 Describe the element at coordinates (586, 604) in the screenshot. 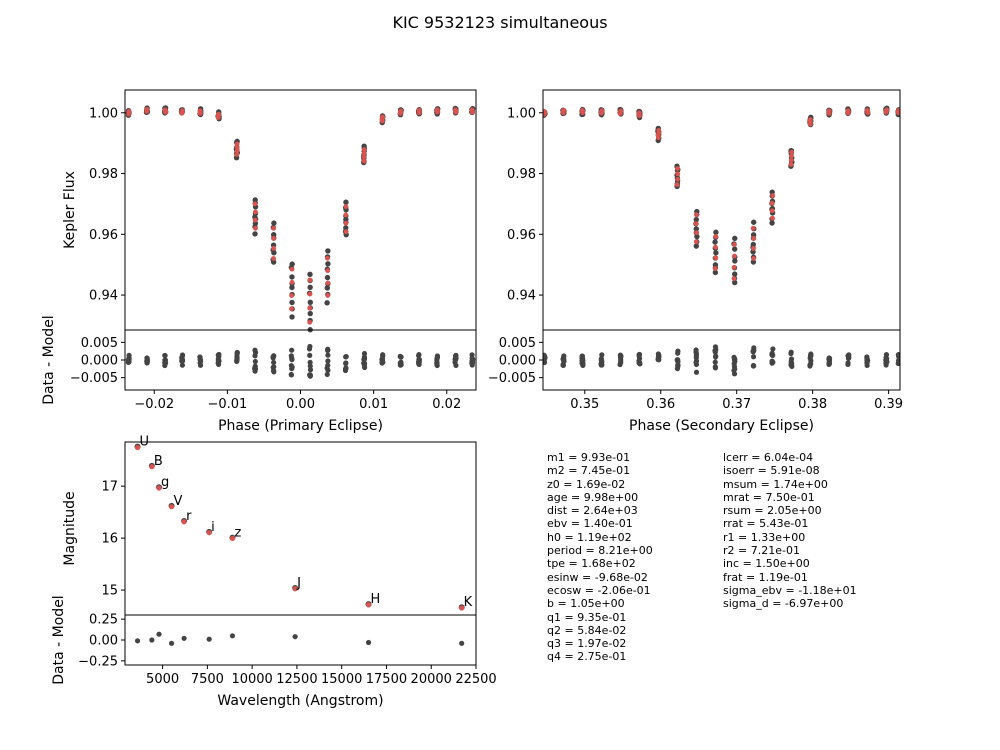

I see `parameter-line: b = 1.05e+00` at that location.